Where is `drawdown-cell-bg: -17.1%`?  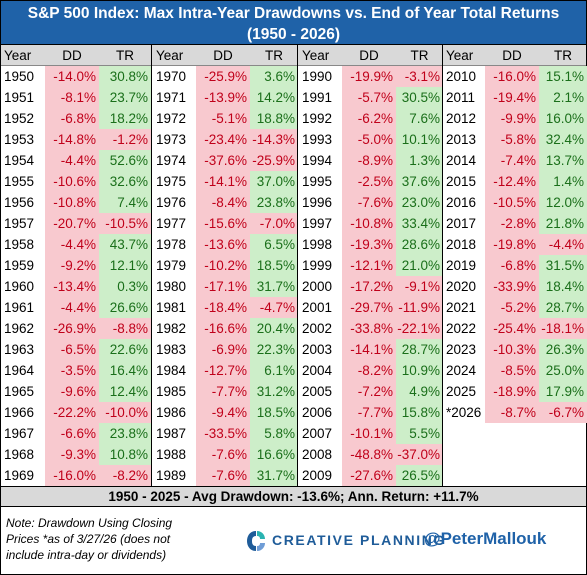 drawdown-cell-bg: -17.1% is located at coordinates (223, 286).